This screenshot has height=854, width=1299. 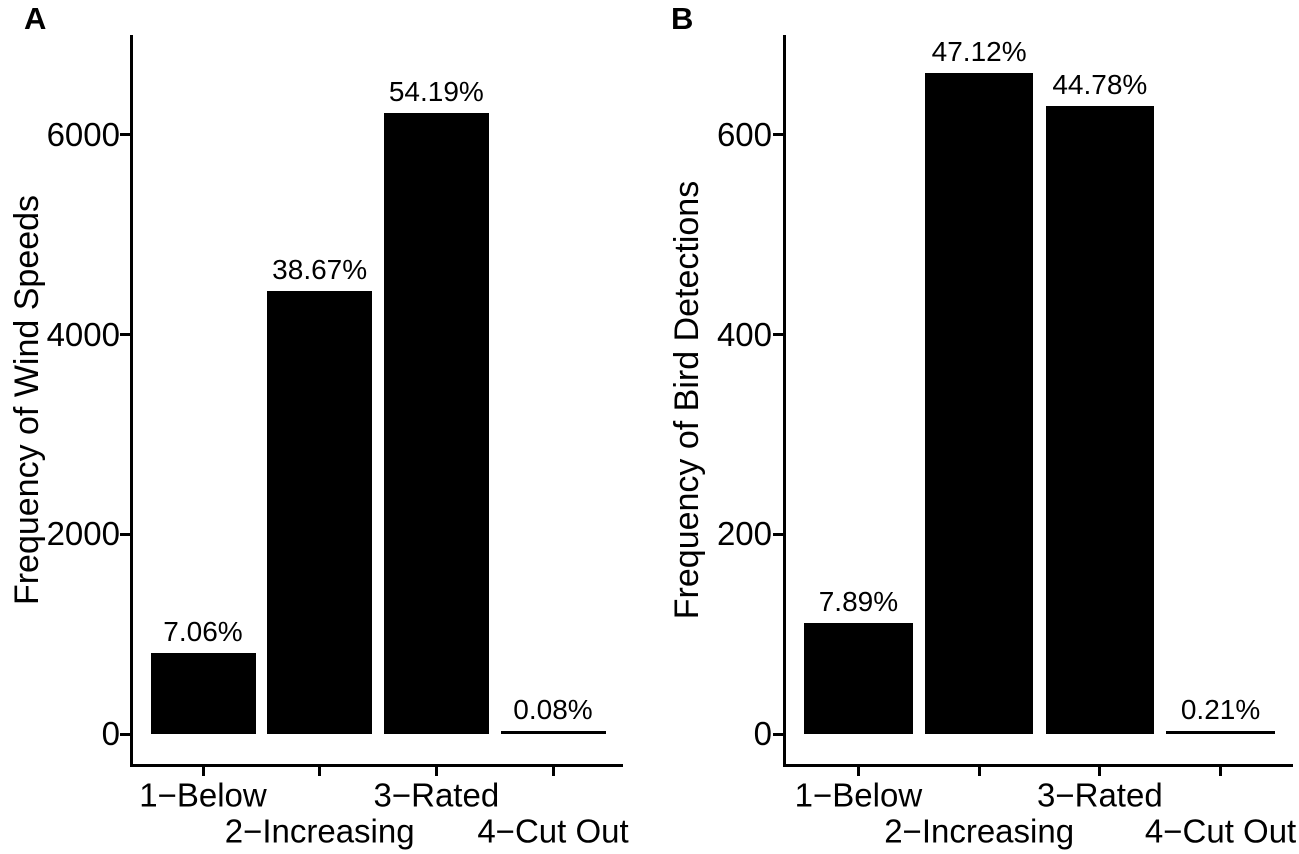 I want to click on bar-value-label: 38.67%, so click(x=320, y=269).